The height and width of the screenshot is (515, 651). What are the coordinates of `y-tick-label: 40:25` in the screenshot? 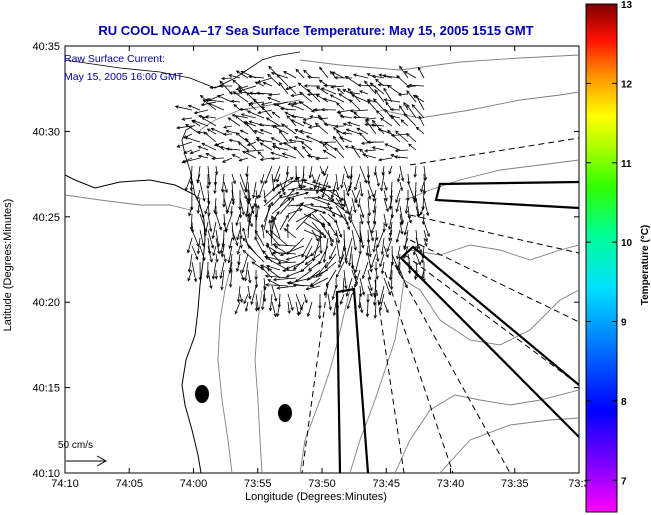 It's located at (46, 218).